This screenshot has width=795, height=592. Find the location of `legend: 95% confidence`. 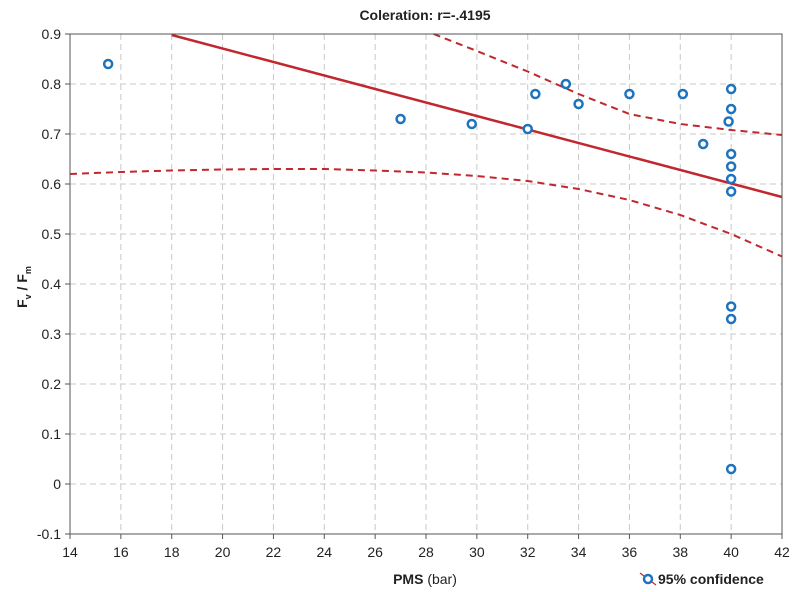

legend: 95% confidence is located at coordinates (701, 579).